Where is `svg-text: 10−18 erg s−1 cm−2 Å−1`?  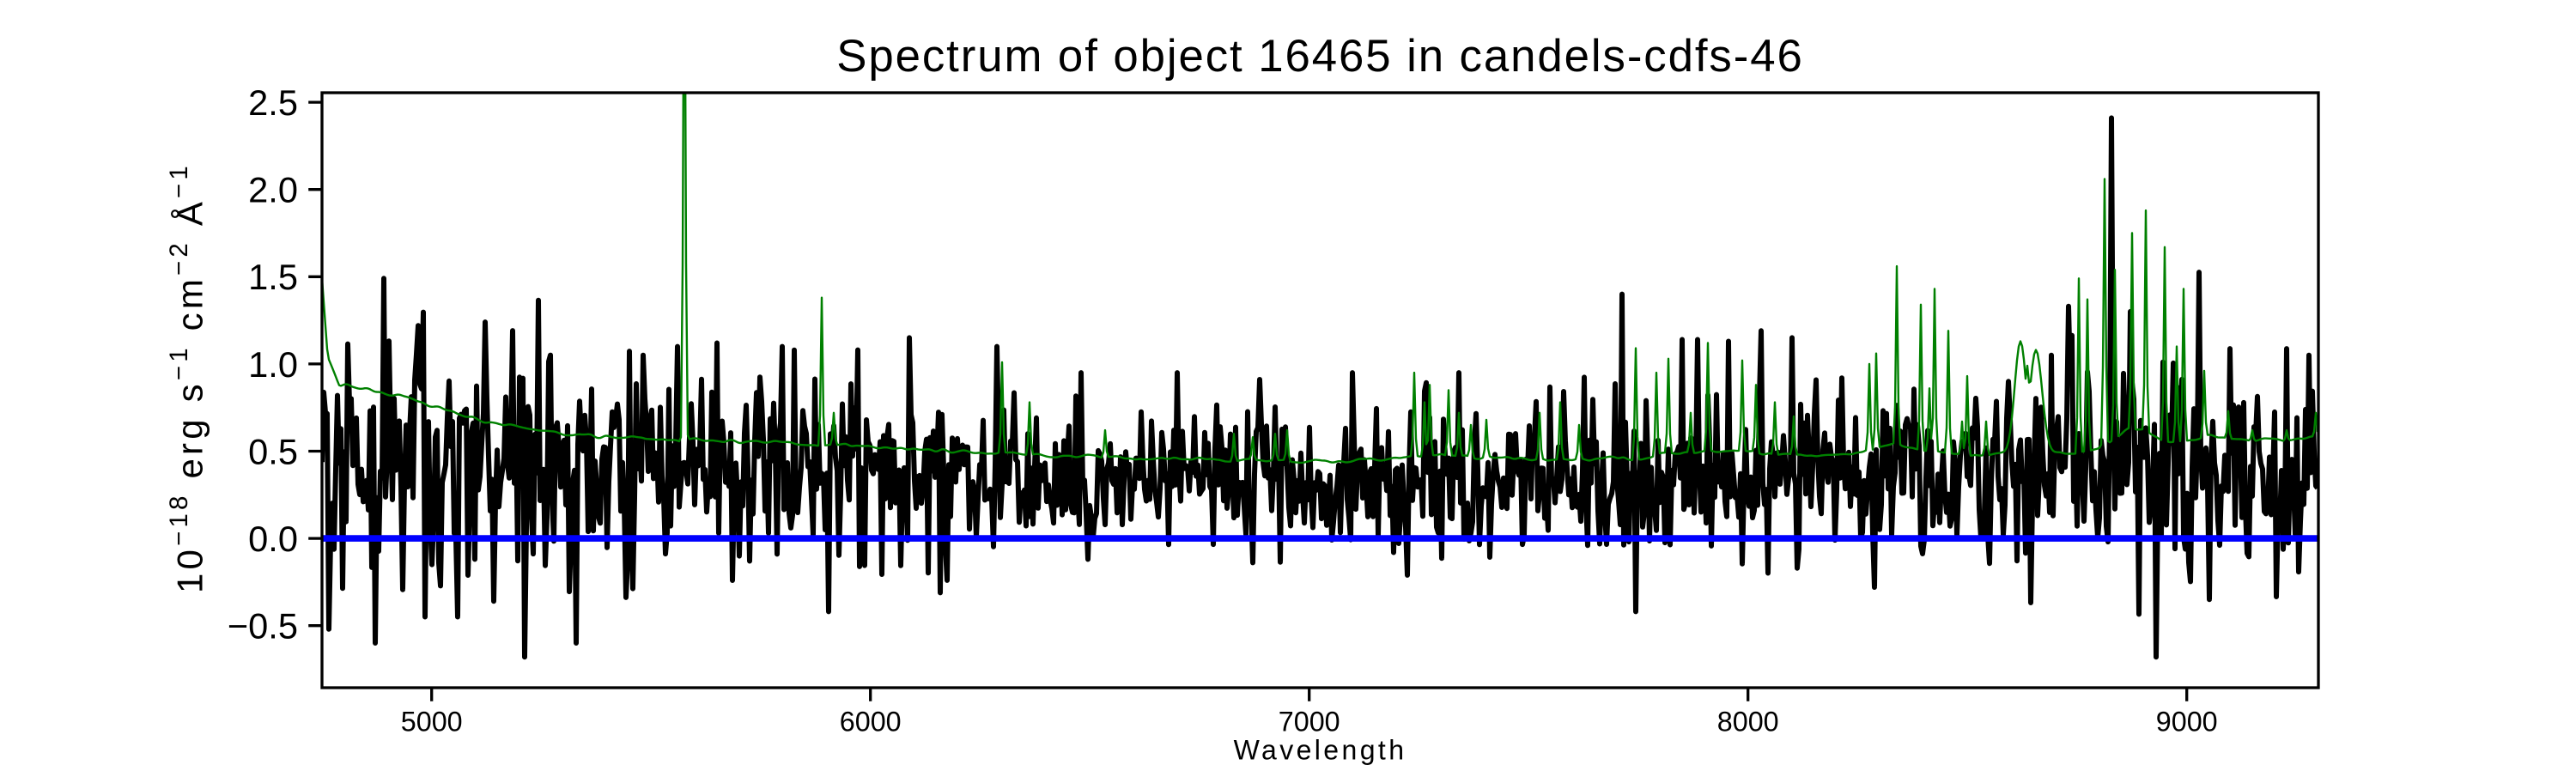 svg-text: 10−18 erg s−1 cm−2 Å−1 is located at coordinates (187, 377).